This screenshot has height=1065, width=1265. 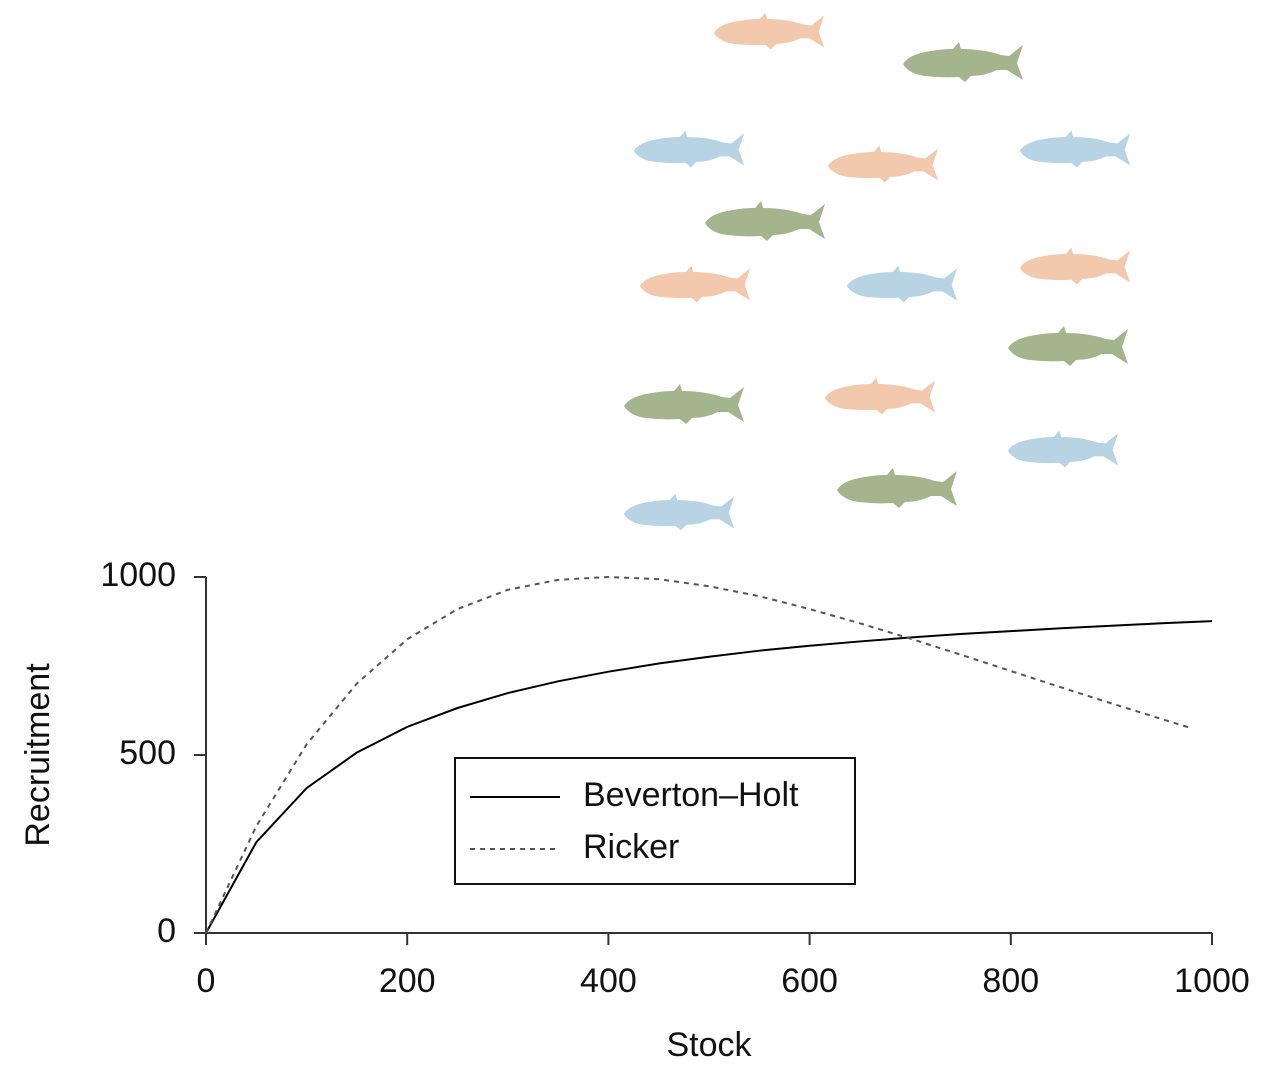 I want to click on y-tick-label: 1000, so click(x=138, y=575).